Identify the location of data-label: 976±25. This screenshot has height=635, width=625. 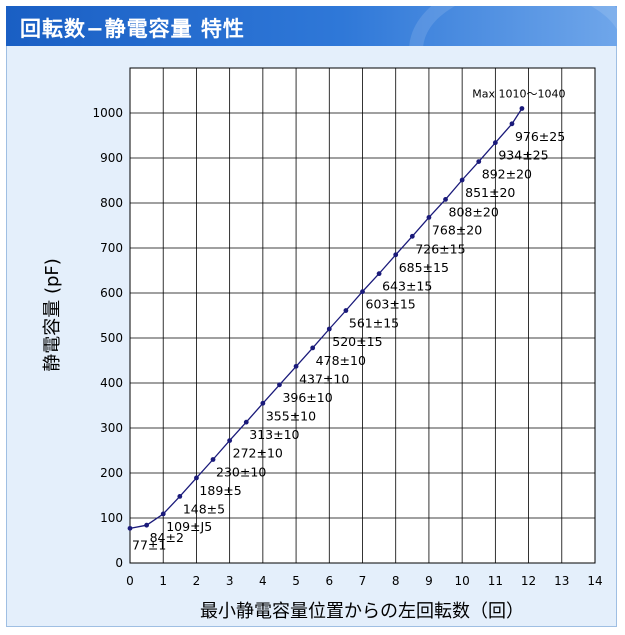
(540, 136).